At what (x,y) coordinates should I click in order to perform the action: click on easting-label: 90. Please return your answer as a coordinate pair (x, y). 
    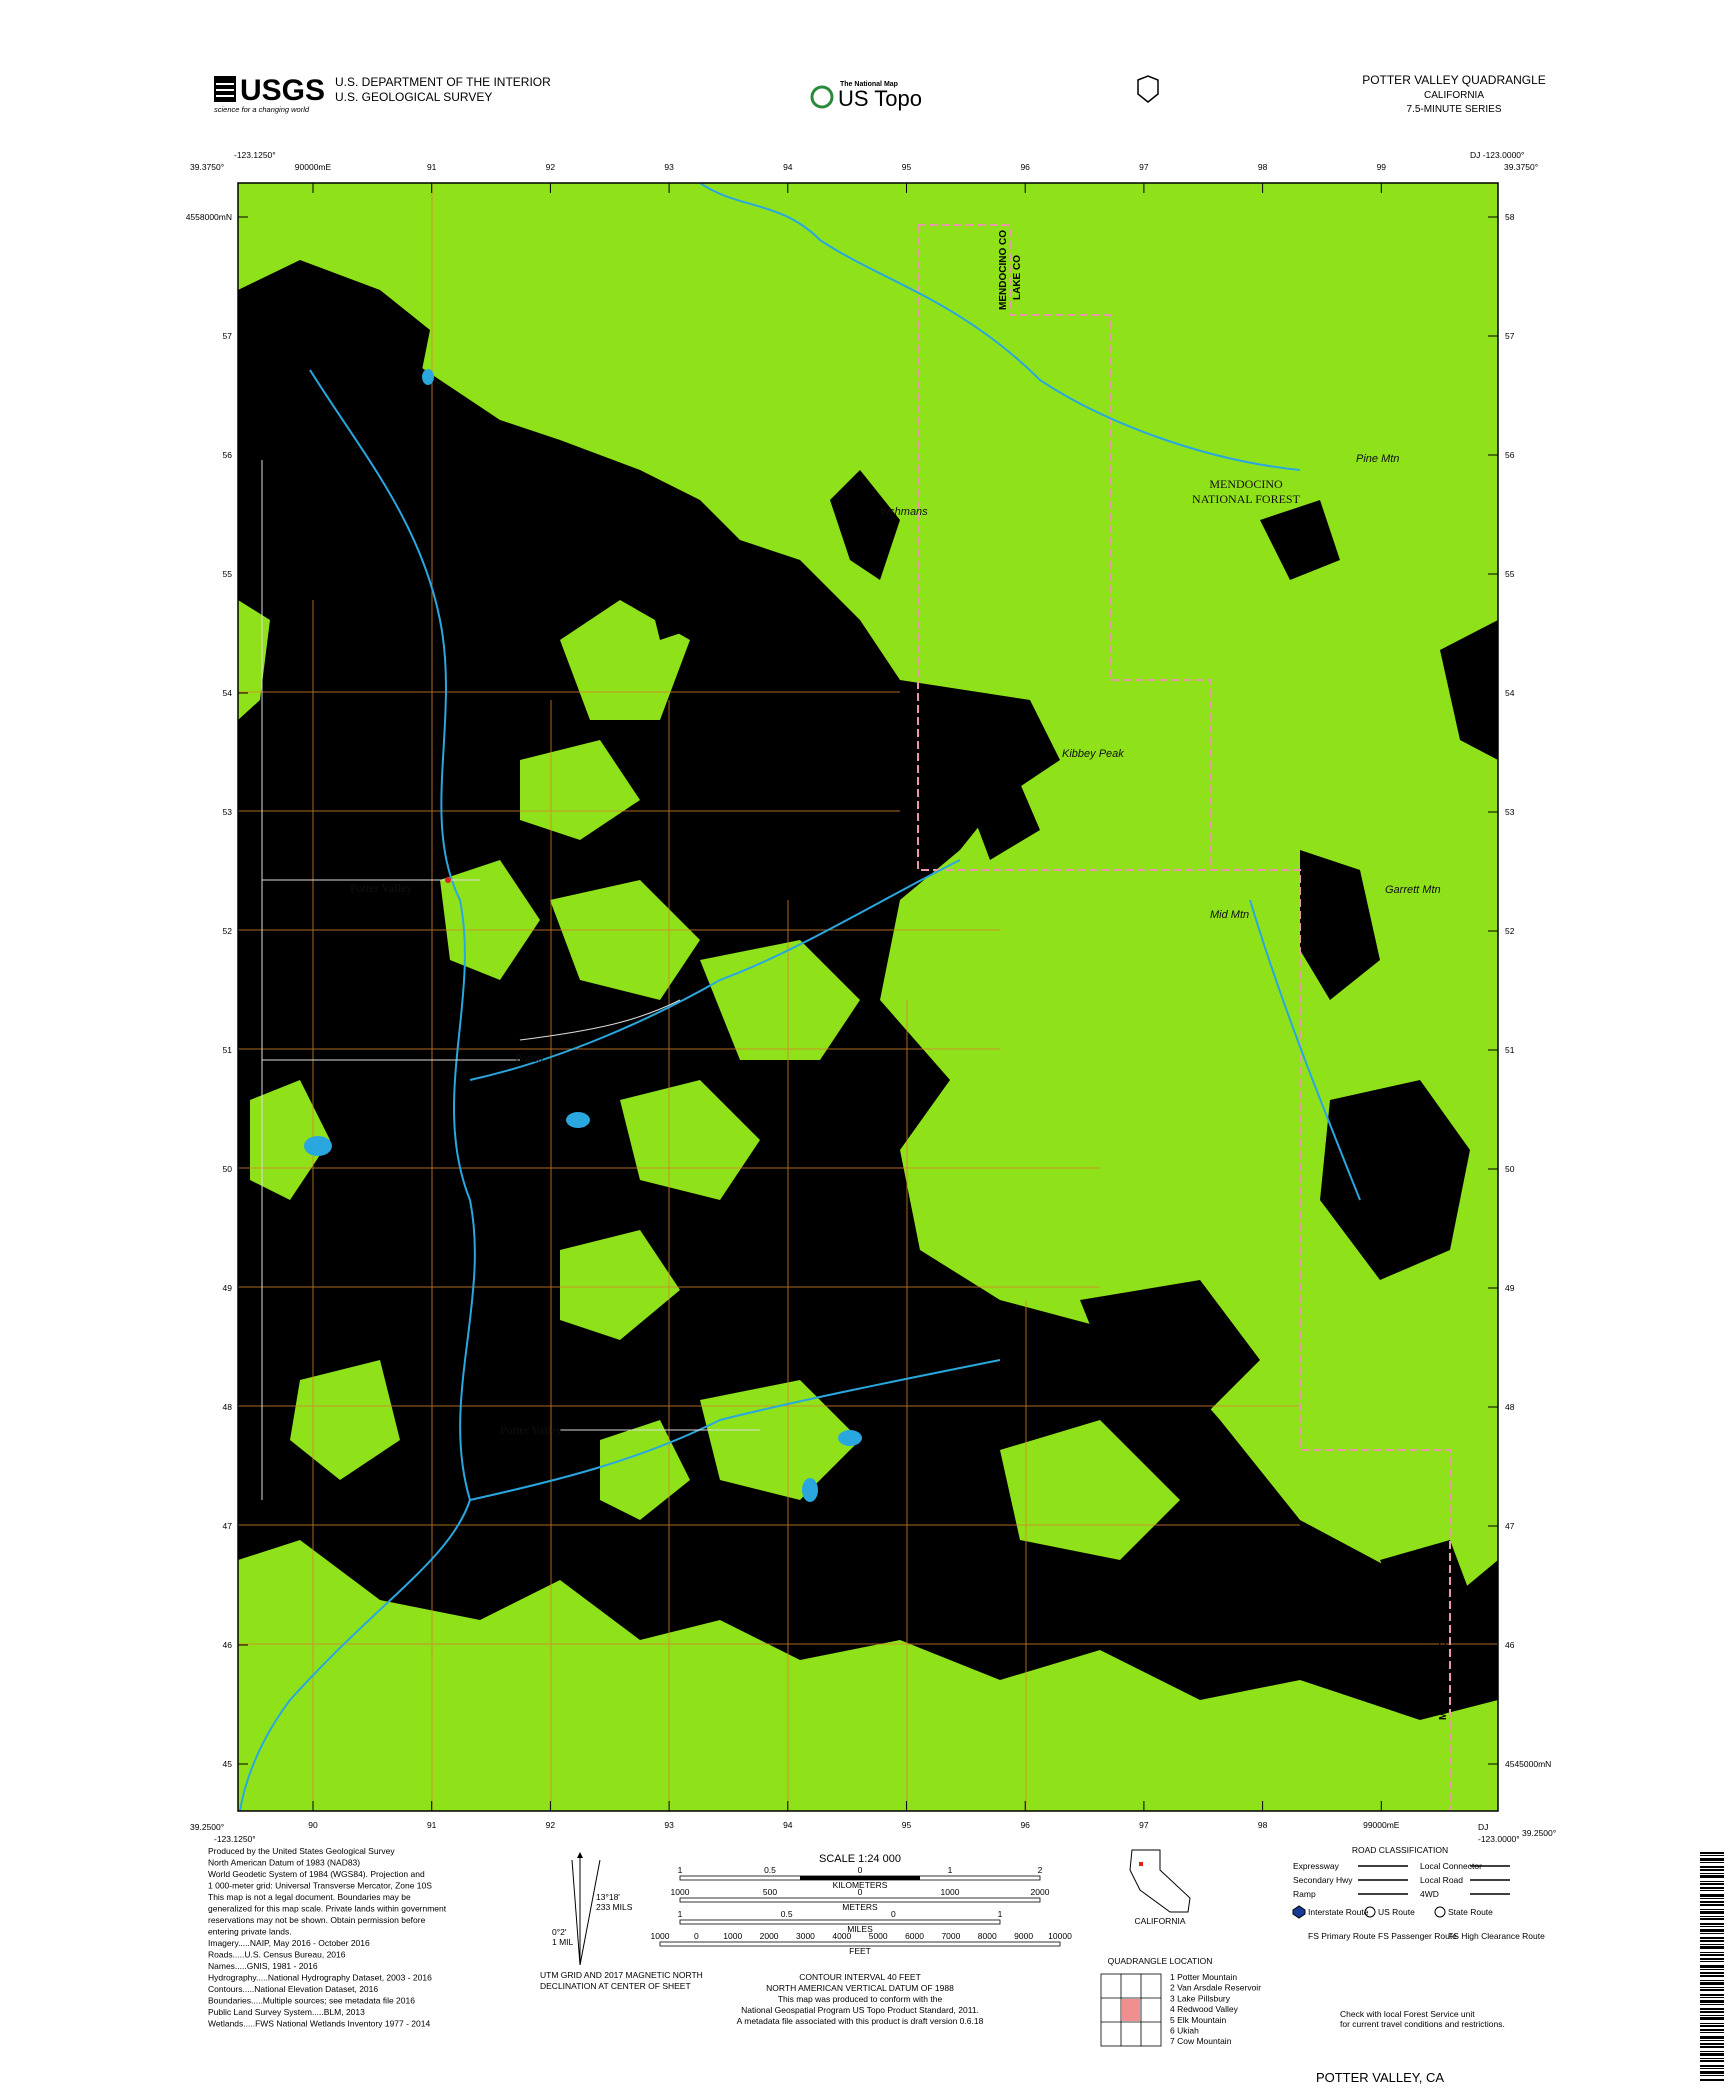
    Looking at the image, I should click on (313, 1825).